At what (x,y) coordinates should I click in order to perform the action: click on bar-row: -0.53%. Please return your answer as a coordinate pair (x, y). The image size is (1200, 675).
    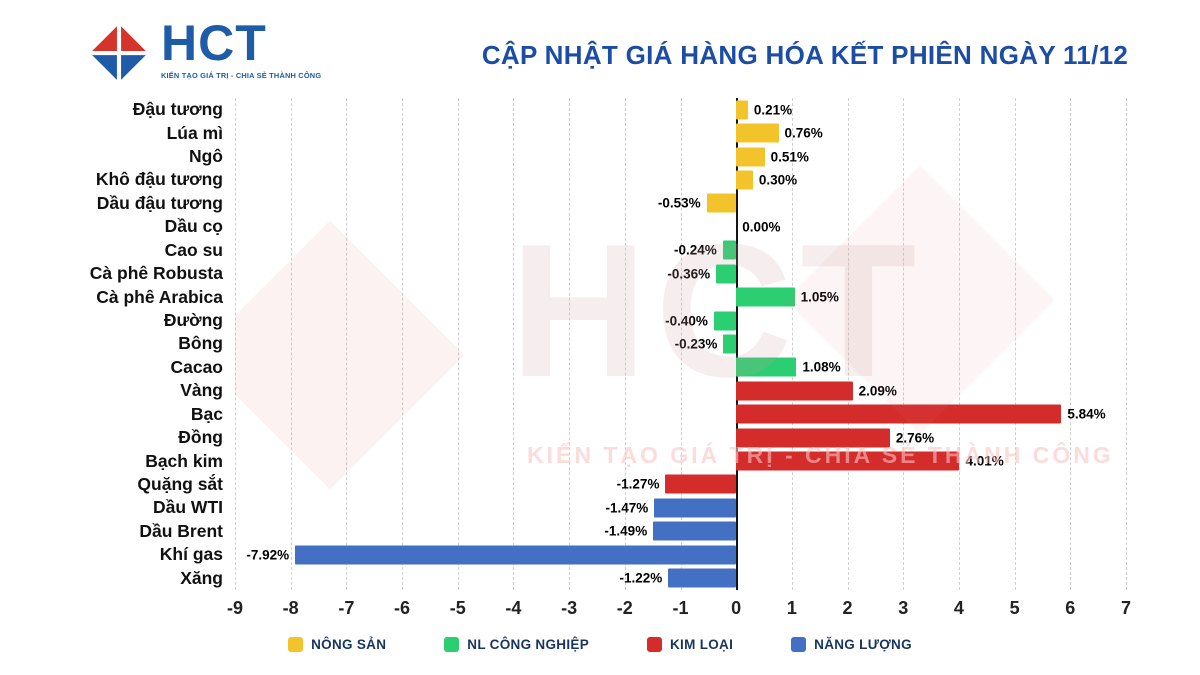
    Looking at the image, I should click on (680, 203).